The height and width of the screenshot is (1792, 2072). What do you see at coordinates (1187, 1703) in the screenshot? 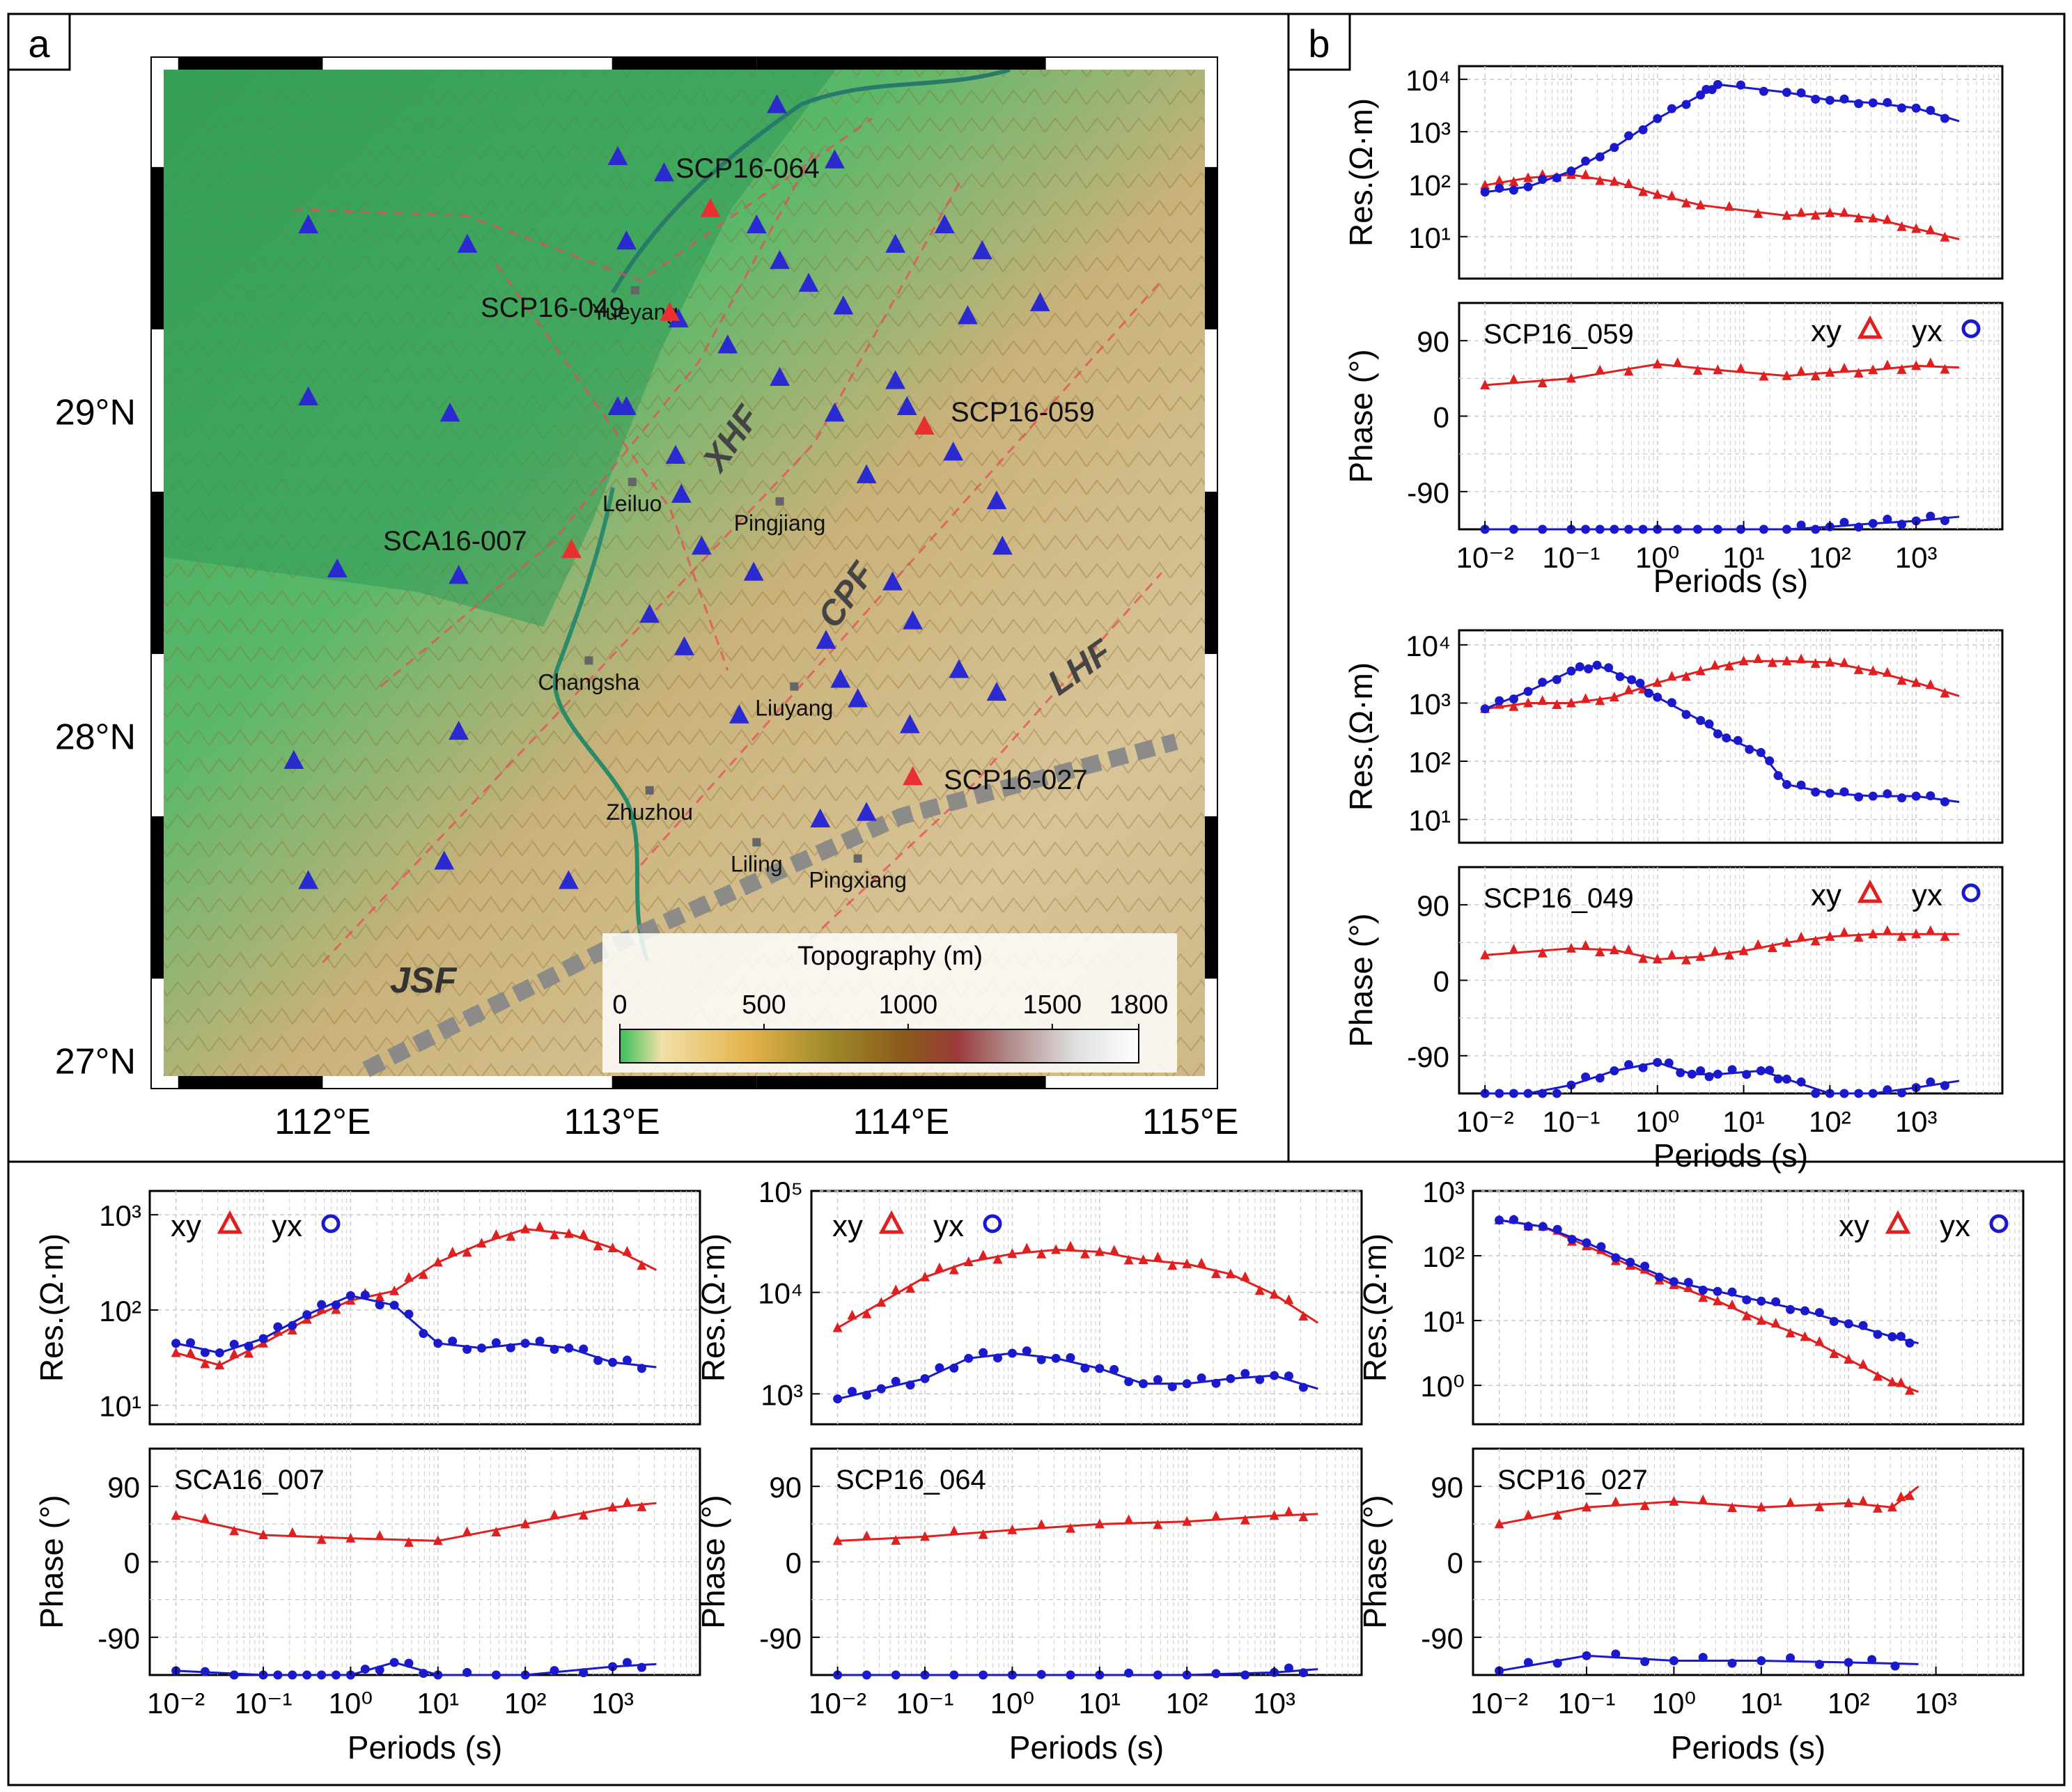
I see `x-tick-label: 10²` at bounding box center [1187, 1703].